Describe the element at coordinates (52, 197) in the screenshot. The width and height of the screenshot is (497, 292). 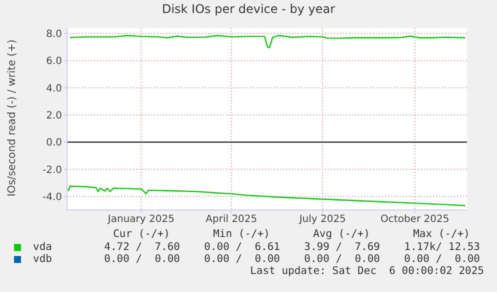
I see `y-tick-label: -4.0` at that location.